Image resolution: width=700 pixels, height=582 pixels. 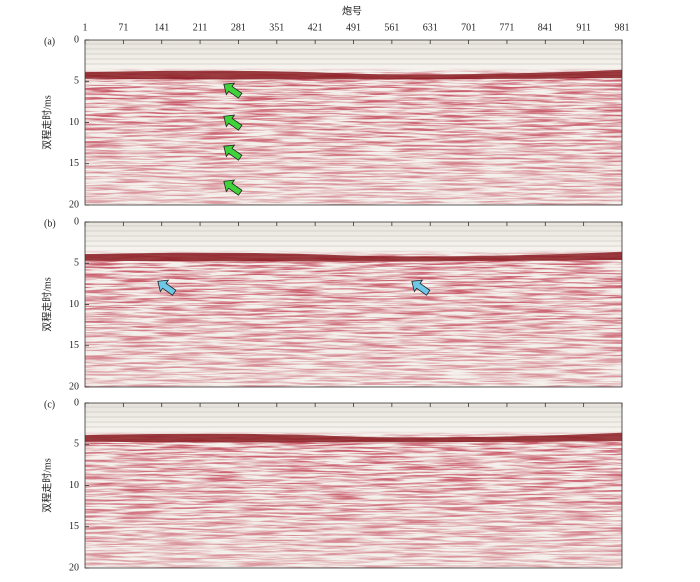 What do you see at coordinates (200, 27) in the screenshot?
I see `x-tick-label: 211` at bounding box center [200, 27].